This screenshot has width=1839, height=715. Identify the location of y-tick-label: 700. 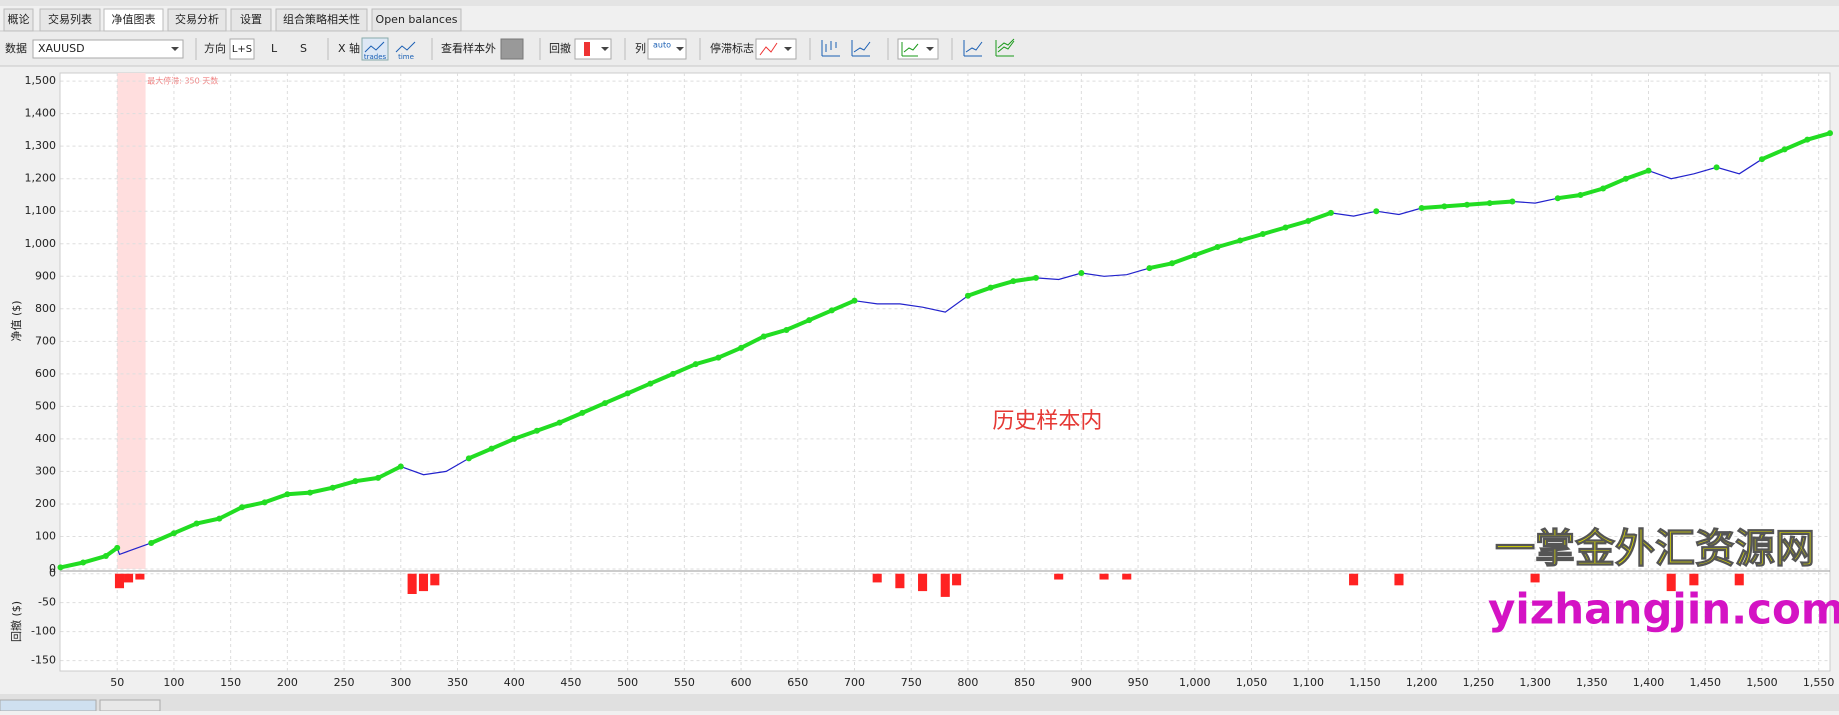
(45, 340).